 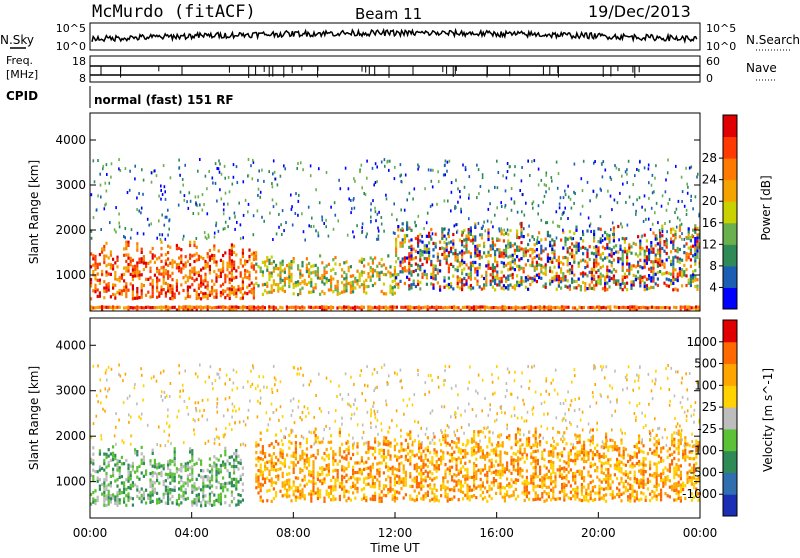 What do you see at coordinates (703, 472) in the screenshot?
I see `colorbar-tick-label: -500` at bounding box center [703, 472].